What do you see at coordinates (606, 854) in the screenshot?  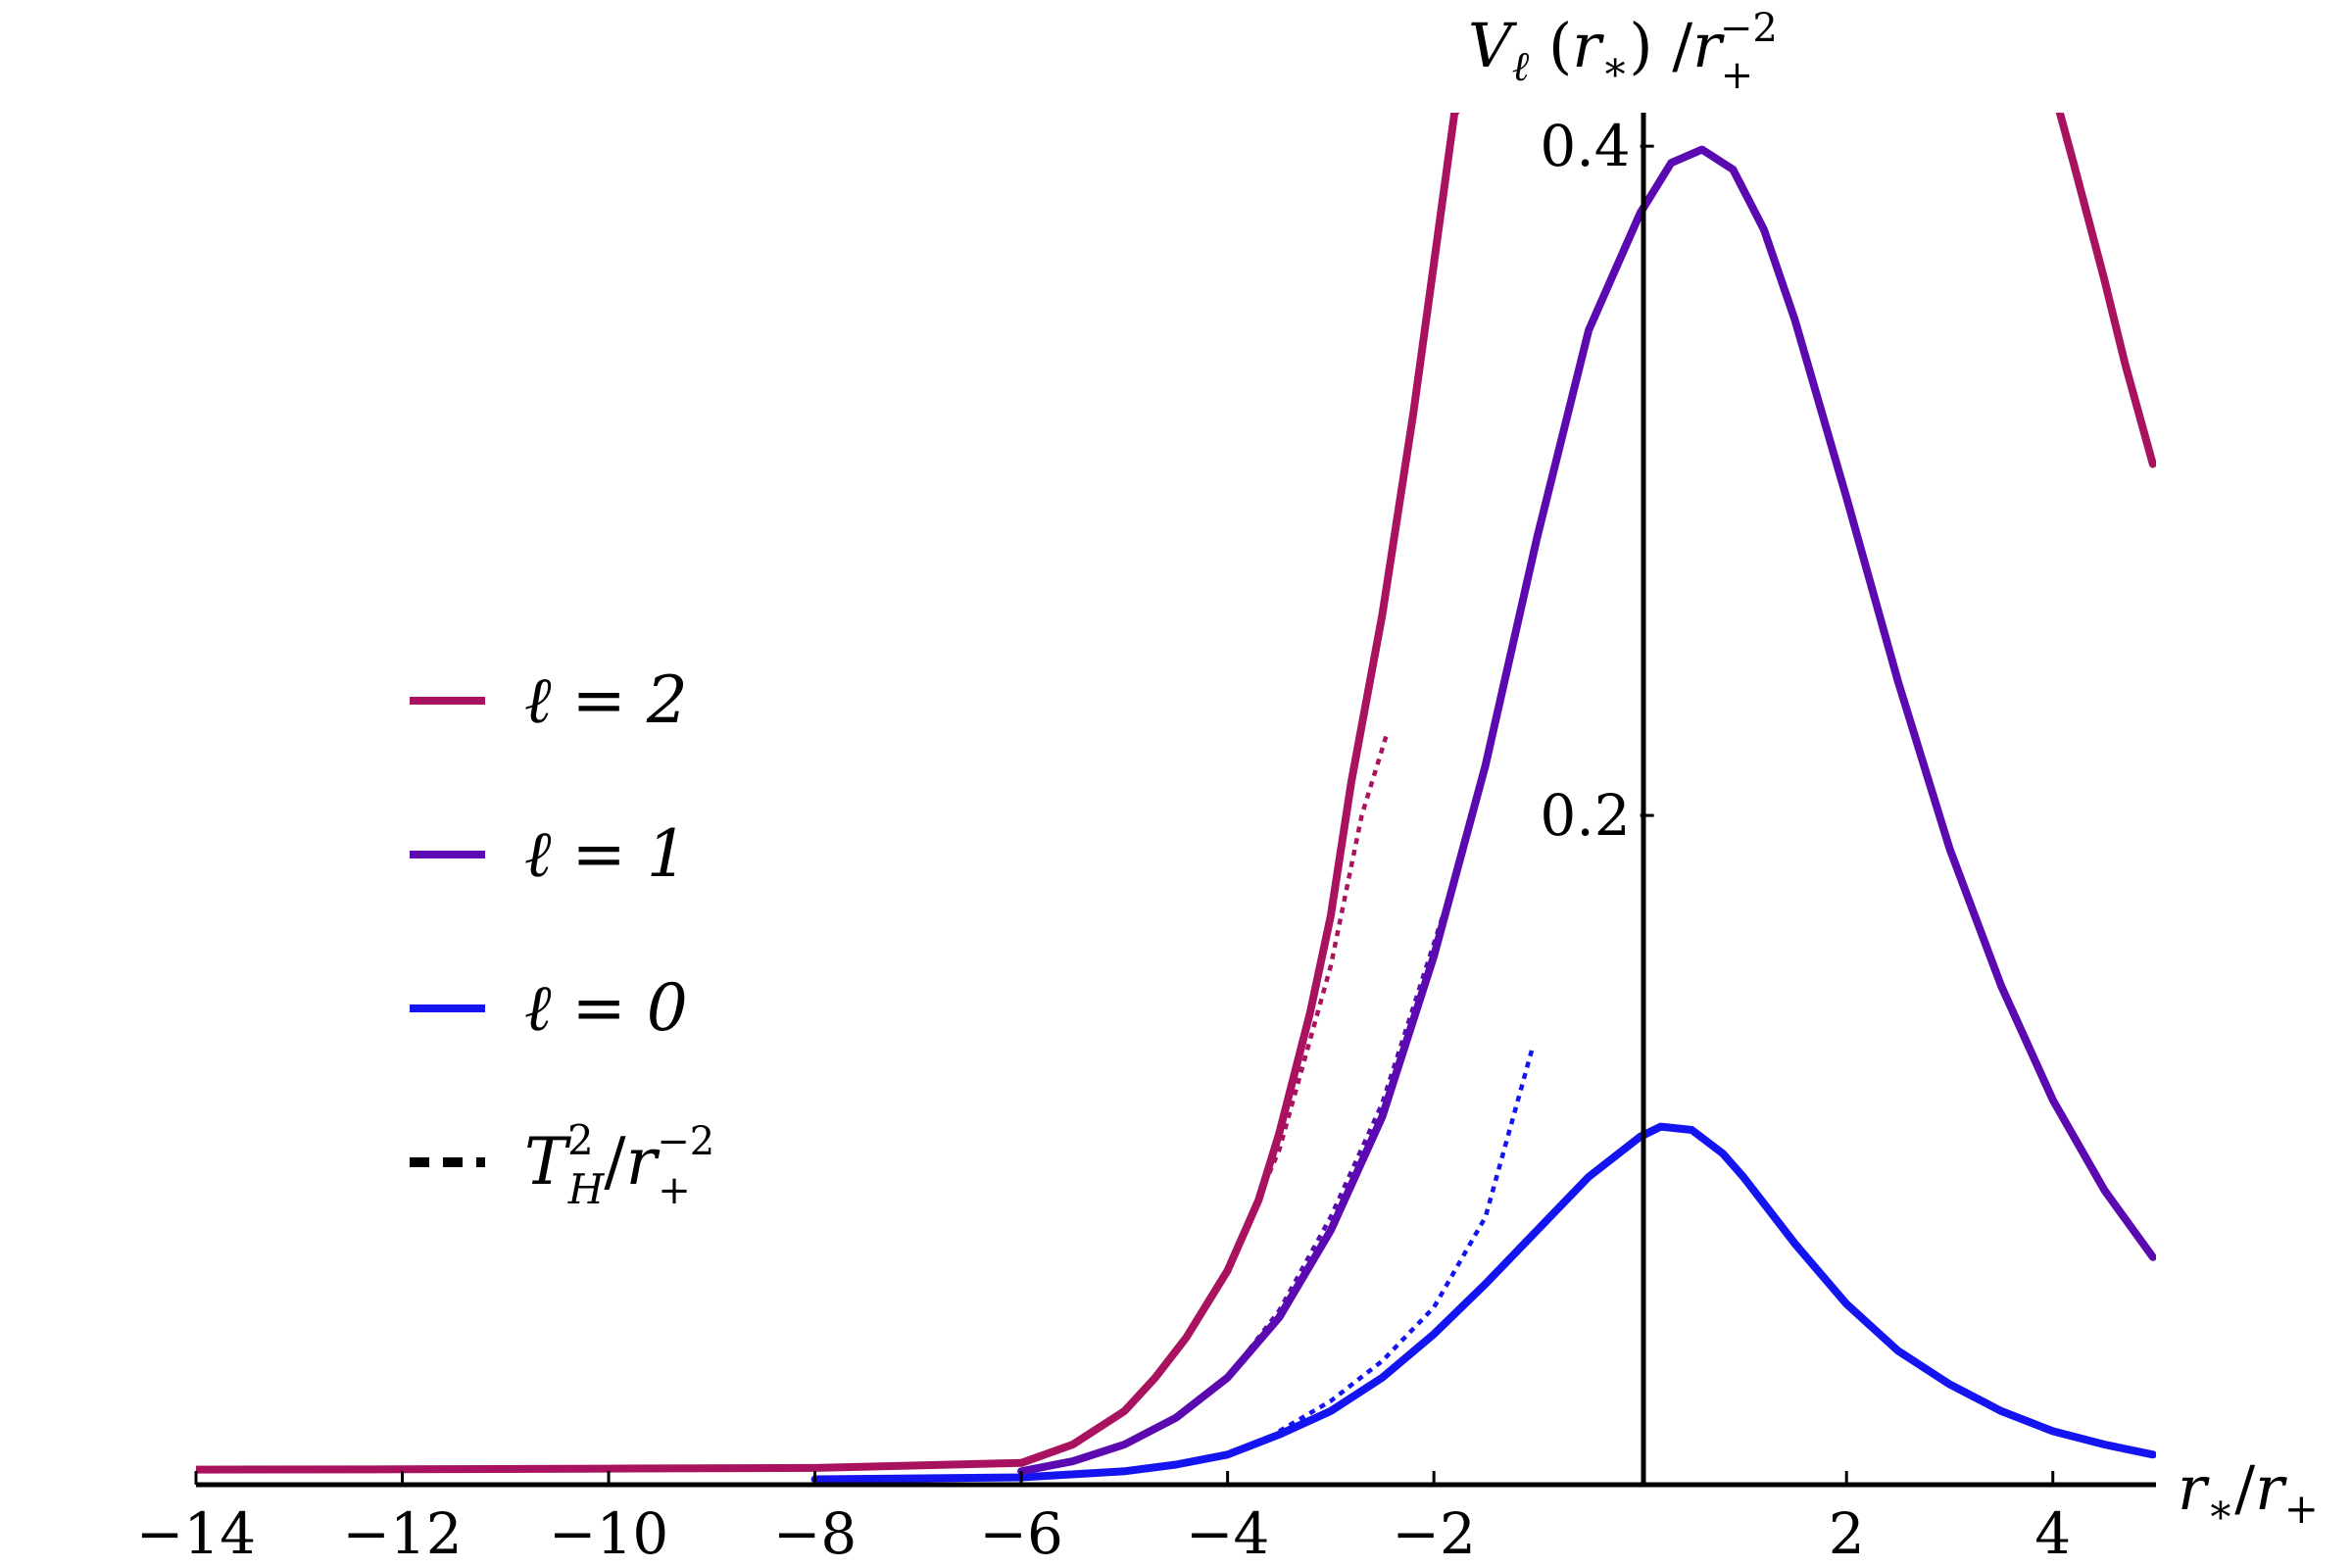 I see `legend-label: ℓ = 1` at bounding box center [606, 854].